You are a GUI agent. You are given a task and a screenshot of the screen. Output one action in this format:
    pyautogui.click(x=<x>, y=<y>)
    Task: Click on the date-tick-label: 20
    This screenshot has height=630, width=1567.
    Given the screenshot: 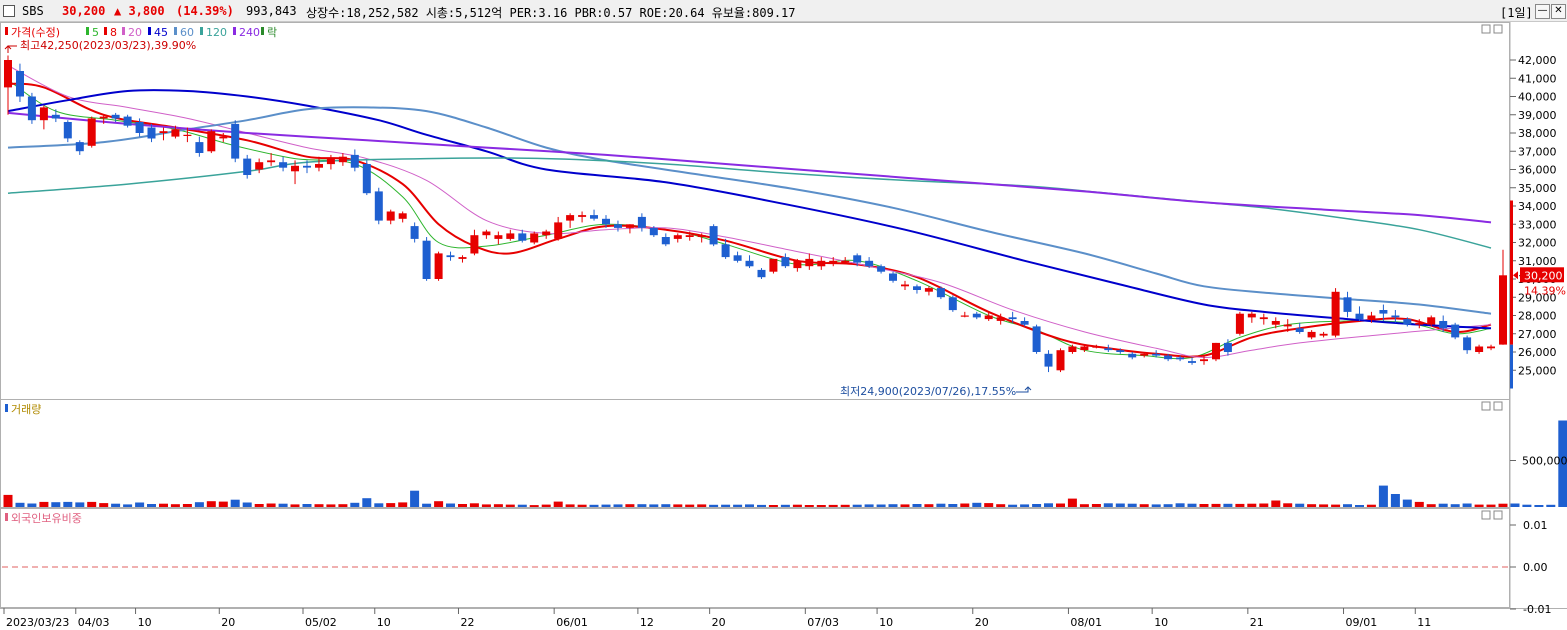 What is the action you would take?
    pyautogui.click(x=719, y=622)
    